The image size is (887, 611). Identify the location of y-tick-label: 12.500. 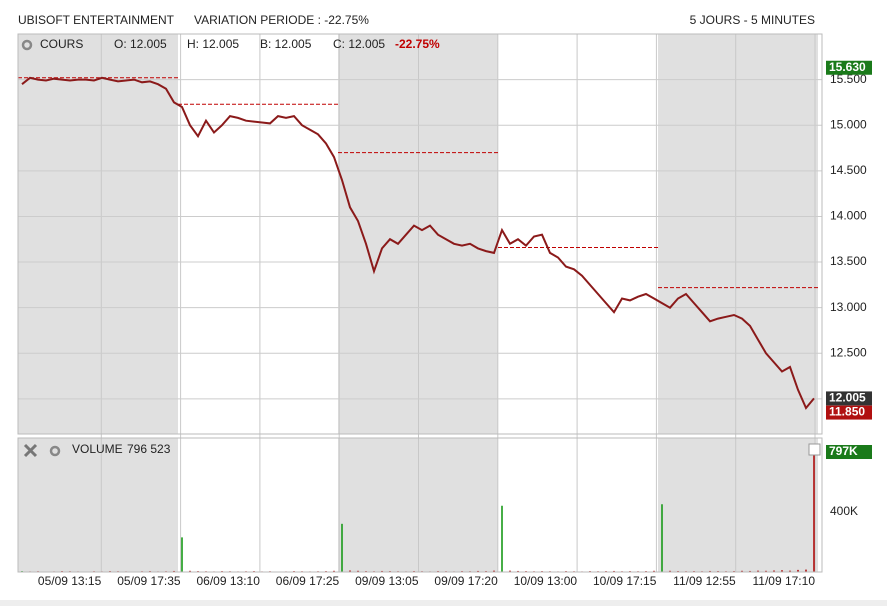
(848, 352).